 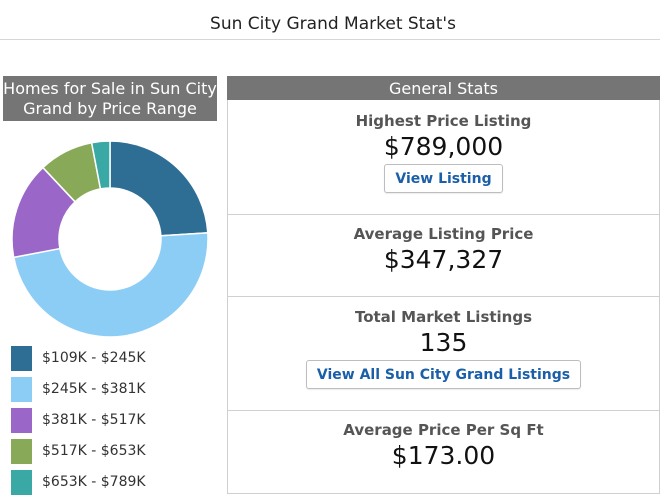 I want to click on legend-label: $381K - $517K, so click(x=94, y=420).